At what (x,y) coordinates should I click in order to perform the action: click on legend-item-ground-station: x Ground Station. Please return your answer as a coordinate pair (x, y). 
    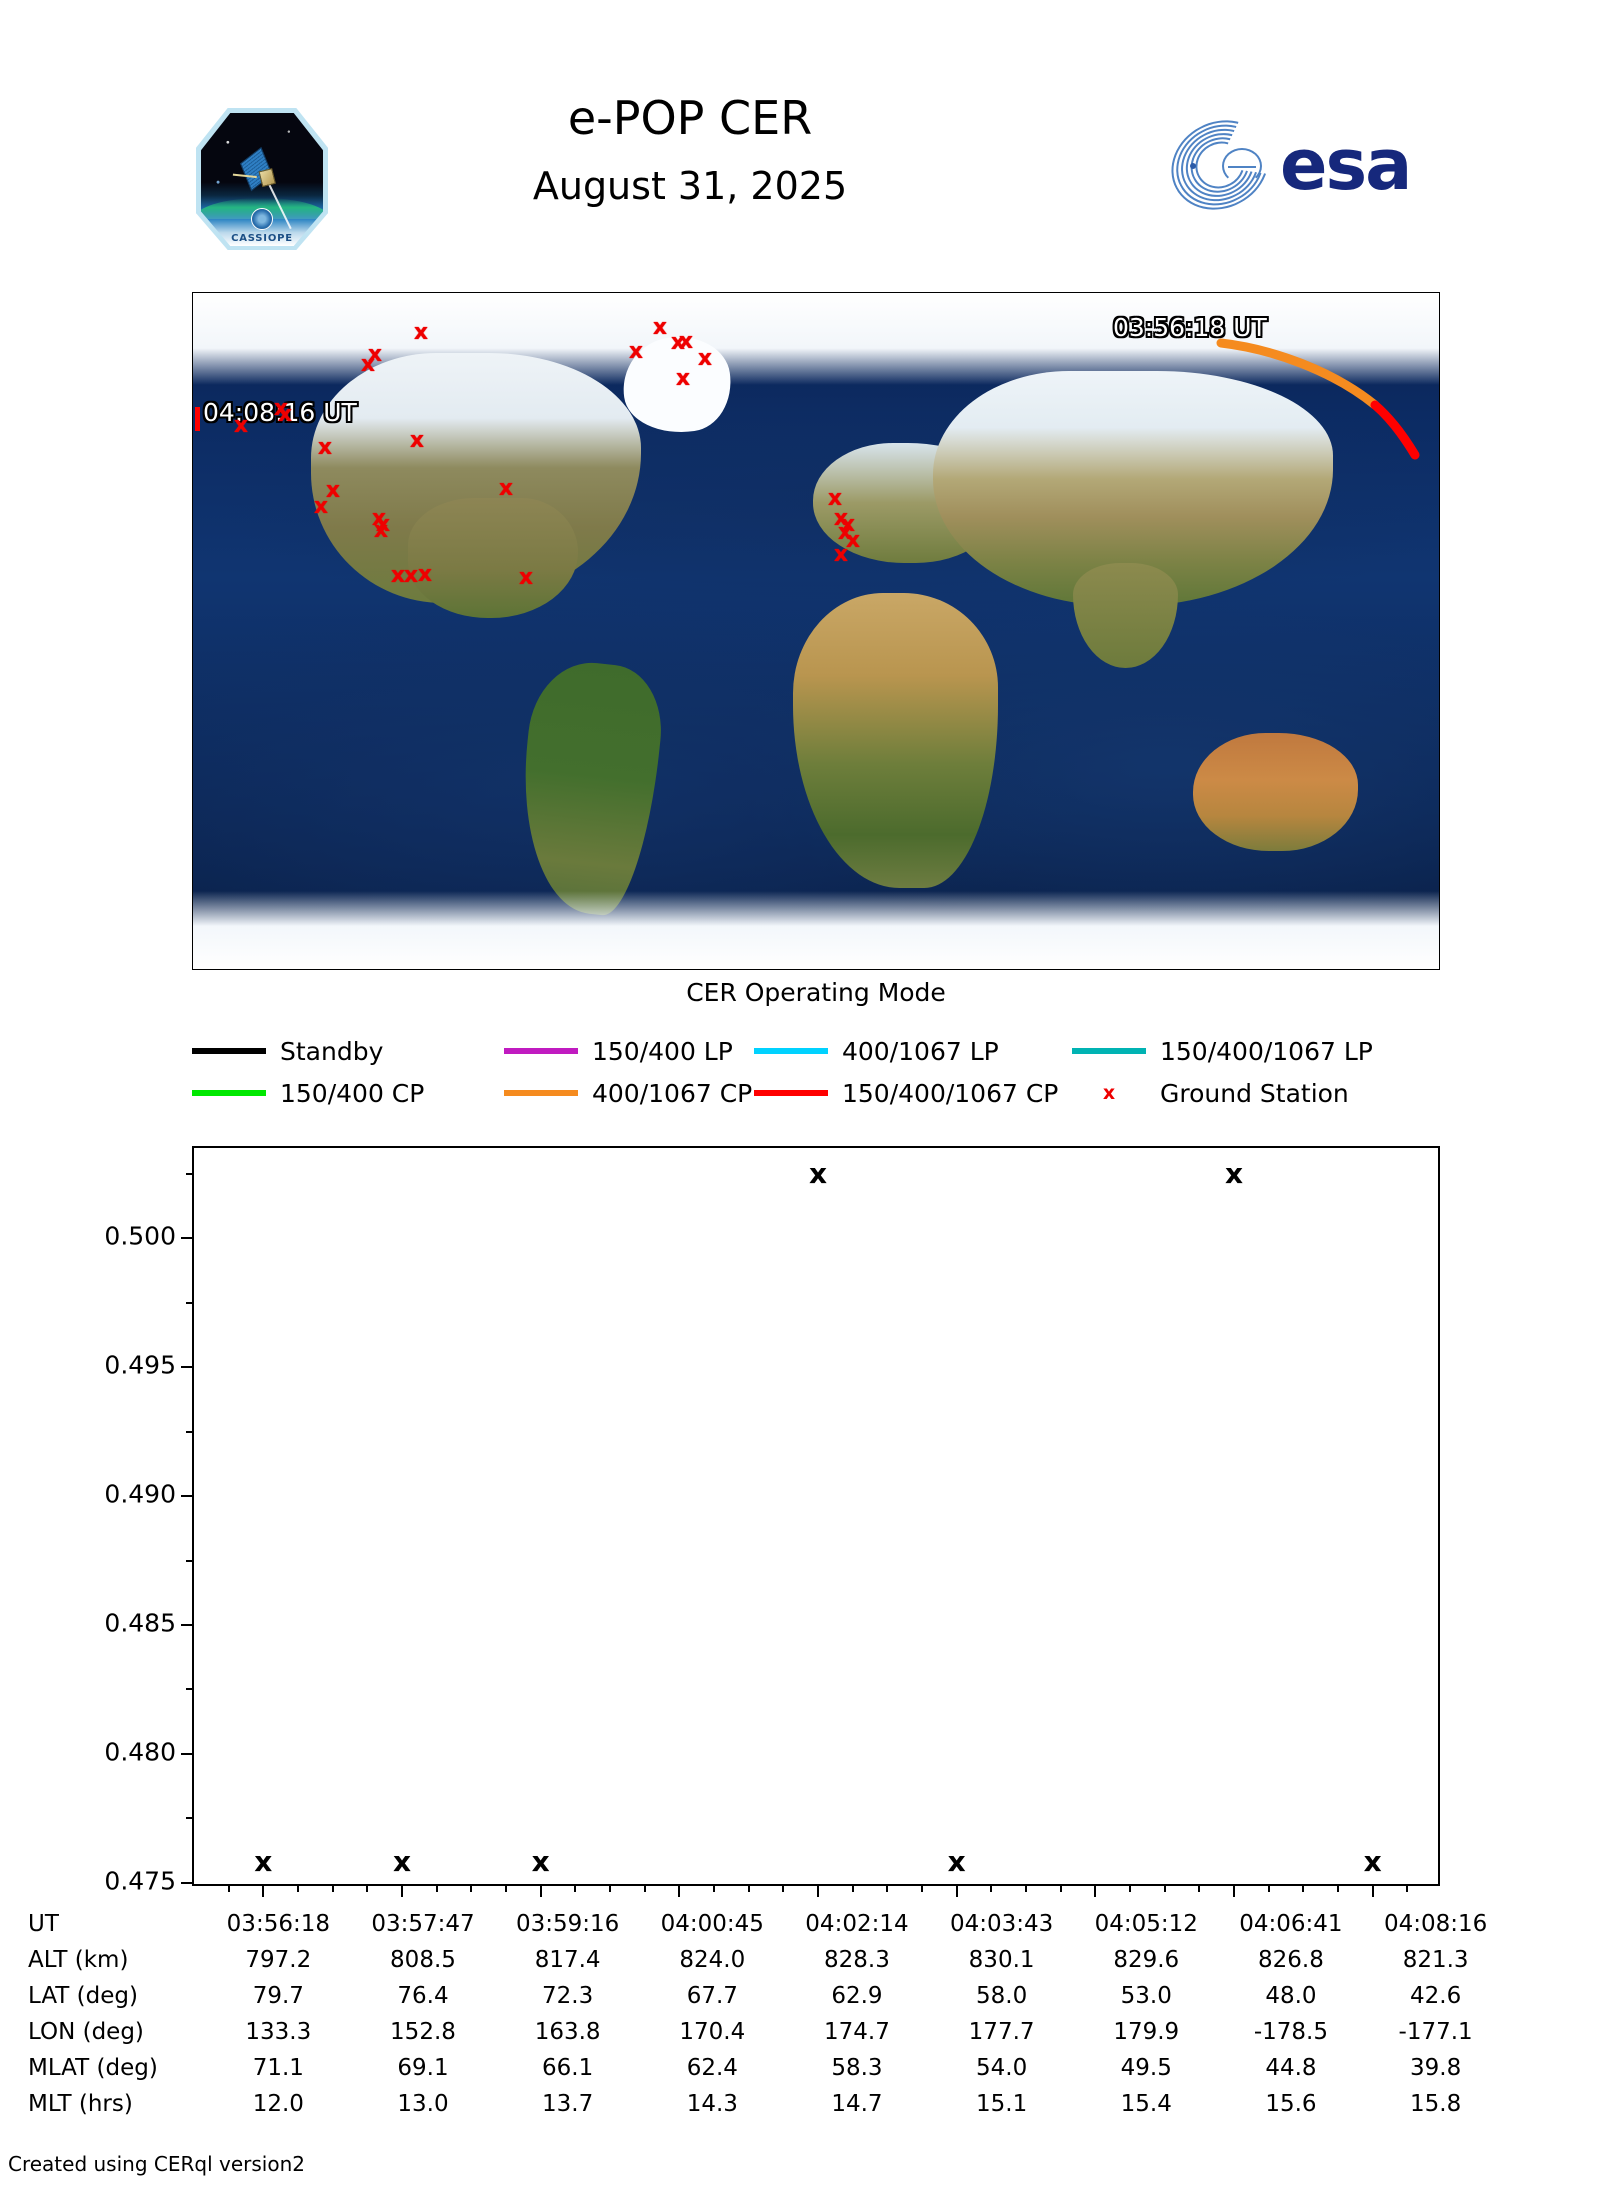
    Looking at the image, I should click on (1210, 1093).